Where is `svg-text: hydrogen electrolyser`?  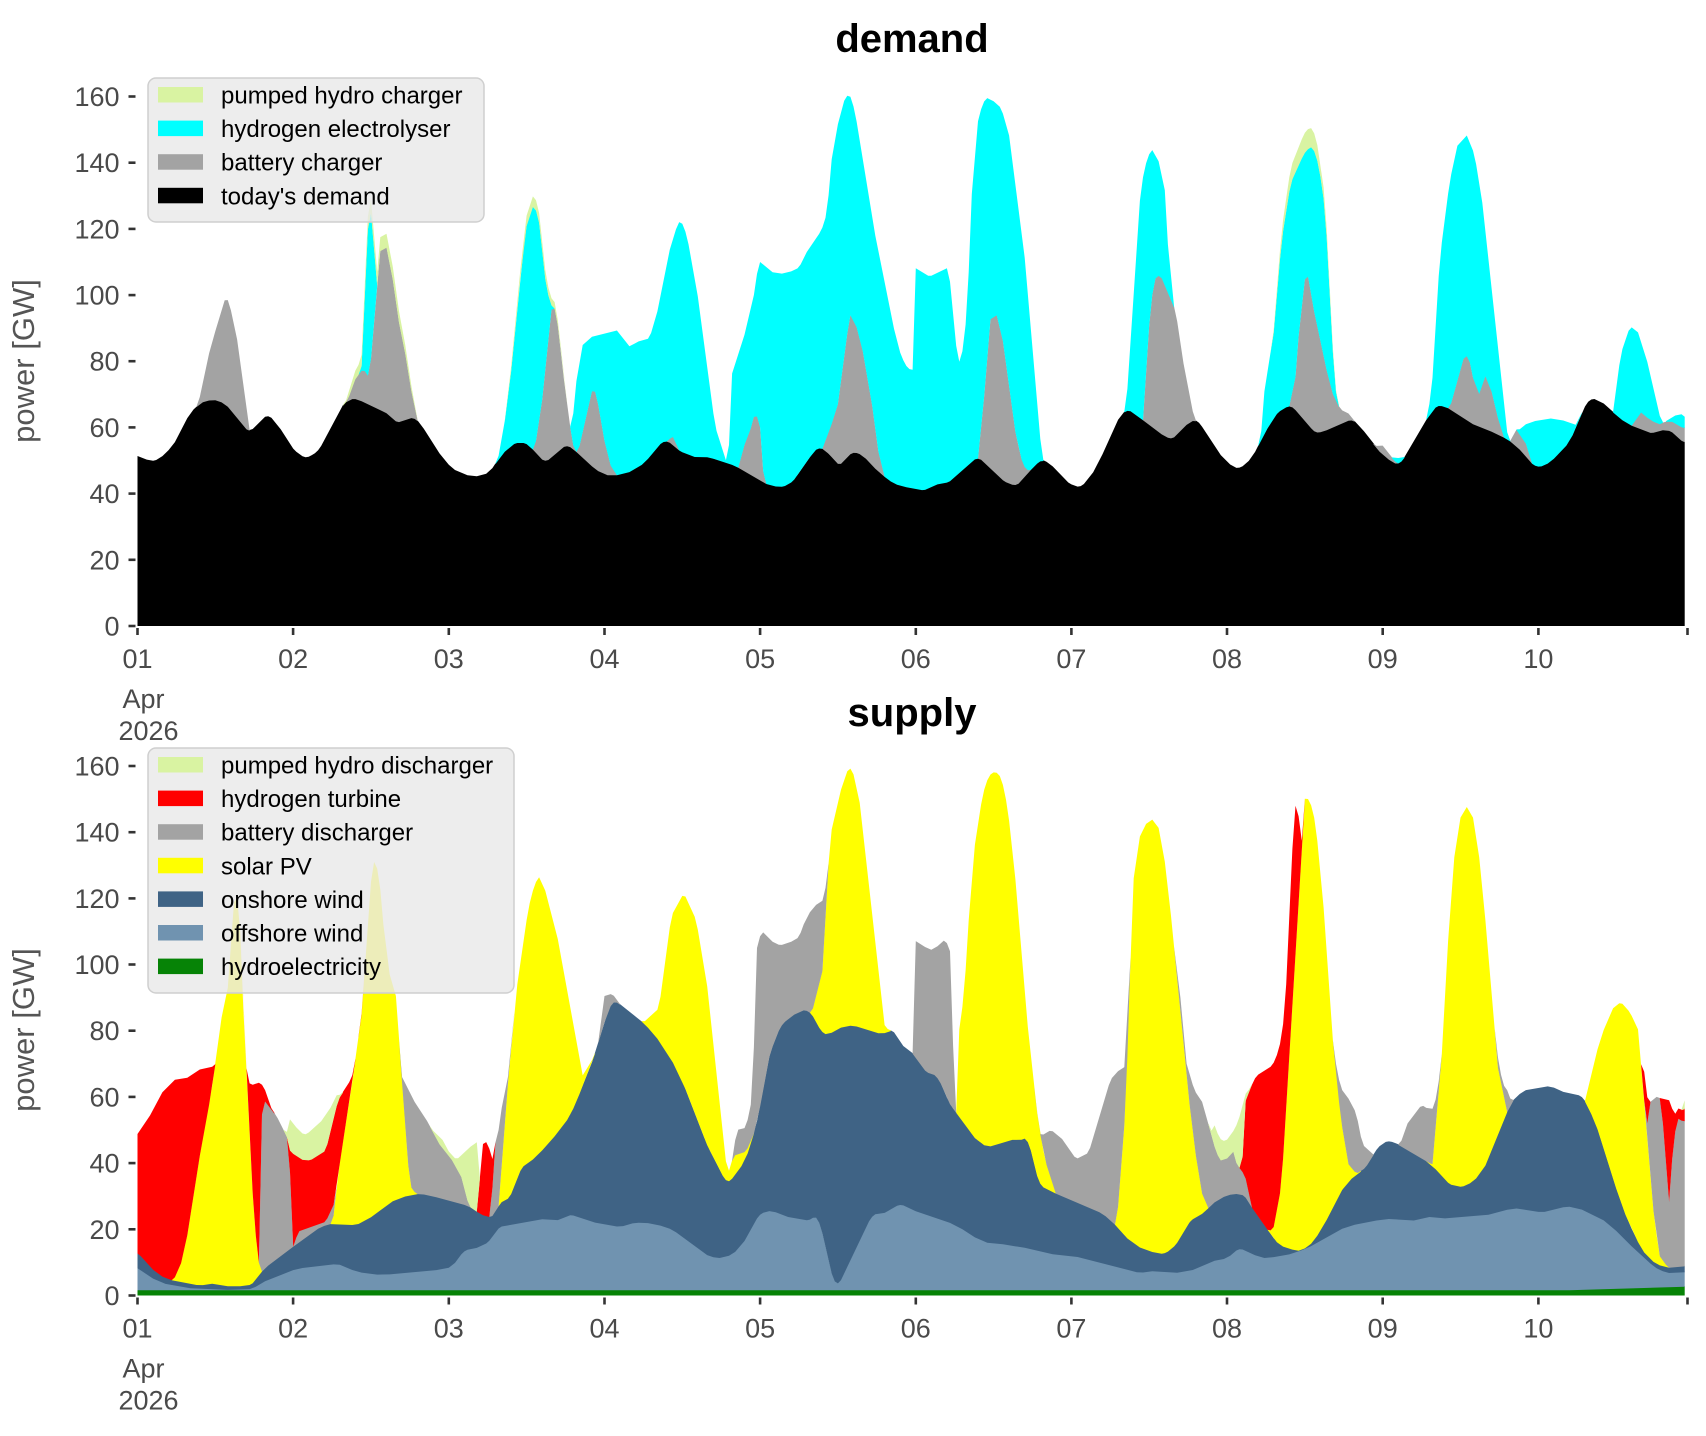
svg-text: hydrogen electrolyser is located at coordinates (335, 129).